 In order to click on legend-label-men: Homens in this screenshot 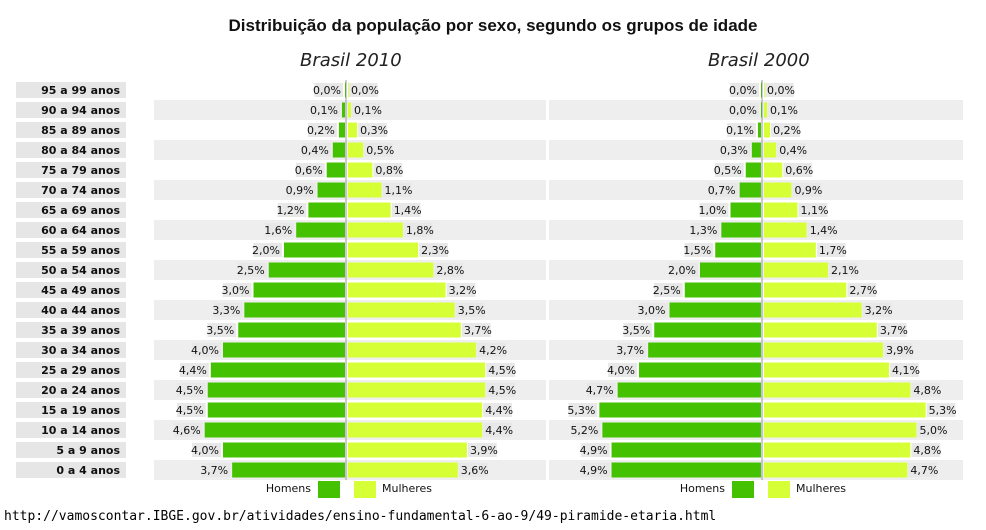, I will do `click(288, 488)`.